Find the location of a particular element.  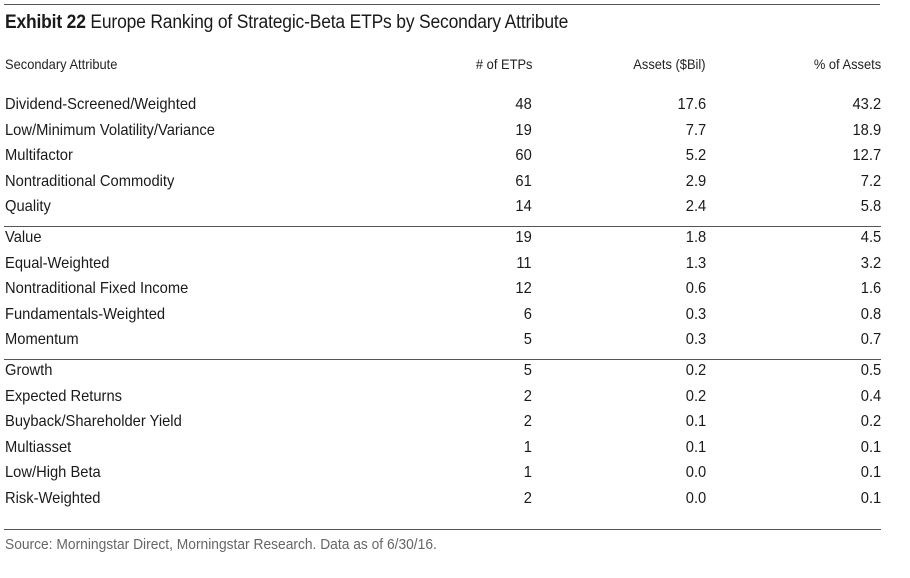

cell-attribute: Value is located at coordinates (23, 237).